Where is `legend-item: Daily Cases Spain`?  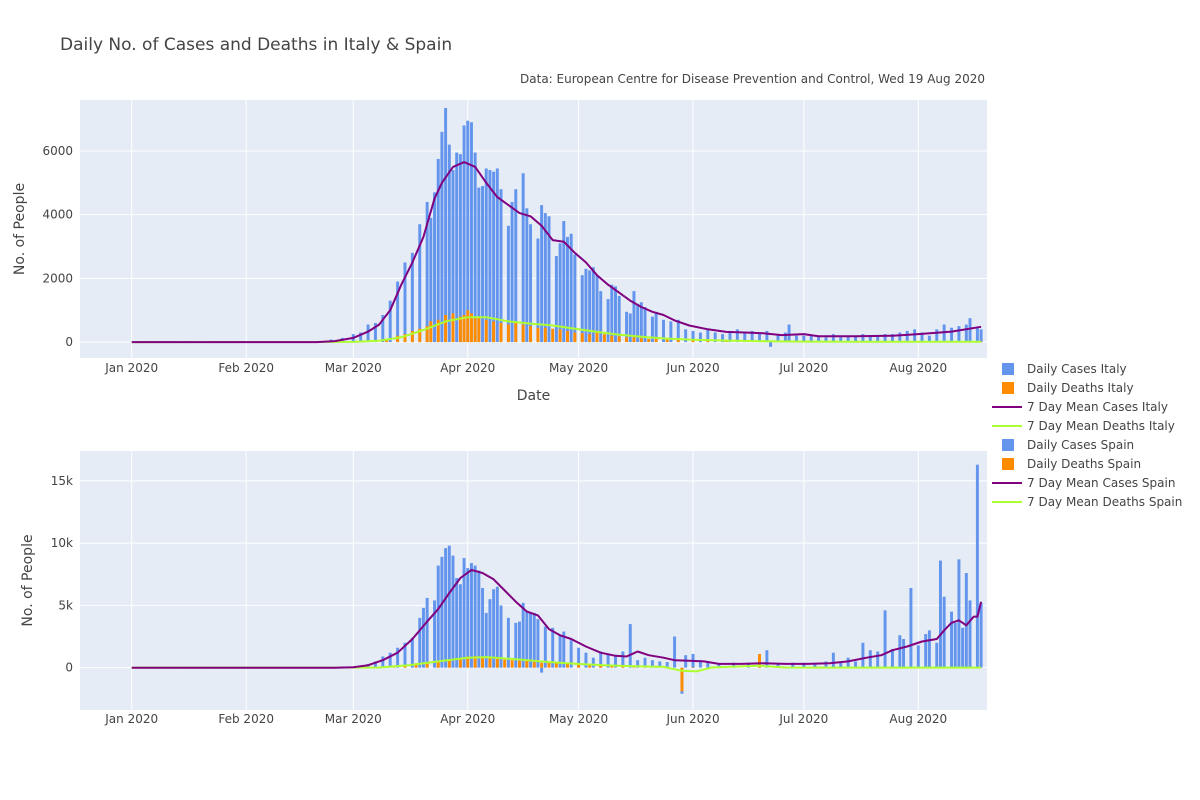 legend-item: Daily Cases Spain is located at coordinates (1068, 445).